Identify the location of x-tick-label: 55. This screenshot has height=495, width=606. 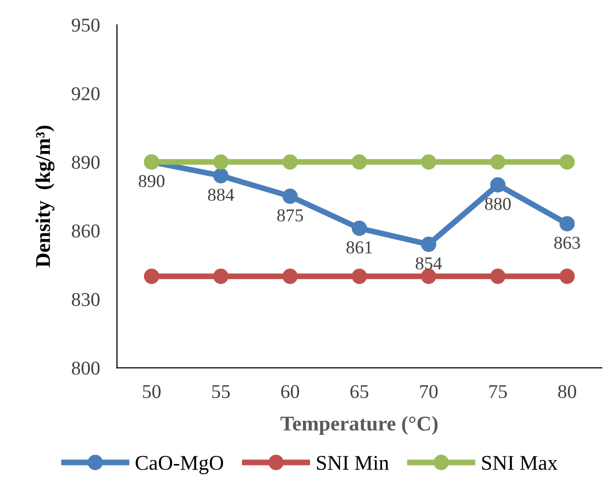
(221, 391).